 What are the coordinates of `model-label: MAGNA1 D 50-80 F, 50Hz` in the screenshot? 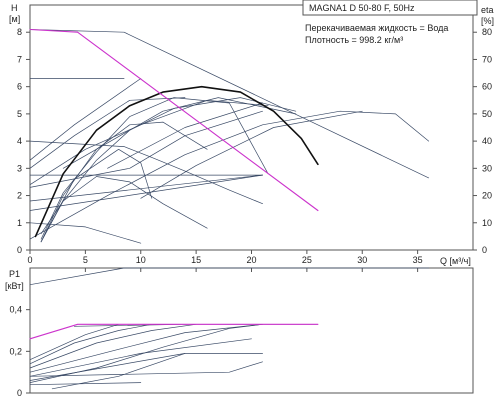 It's located at (362, 8).